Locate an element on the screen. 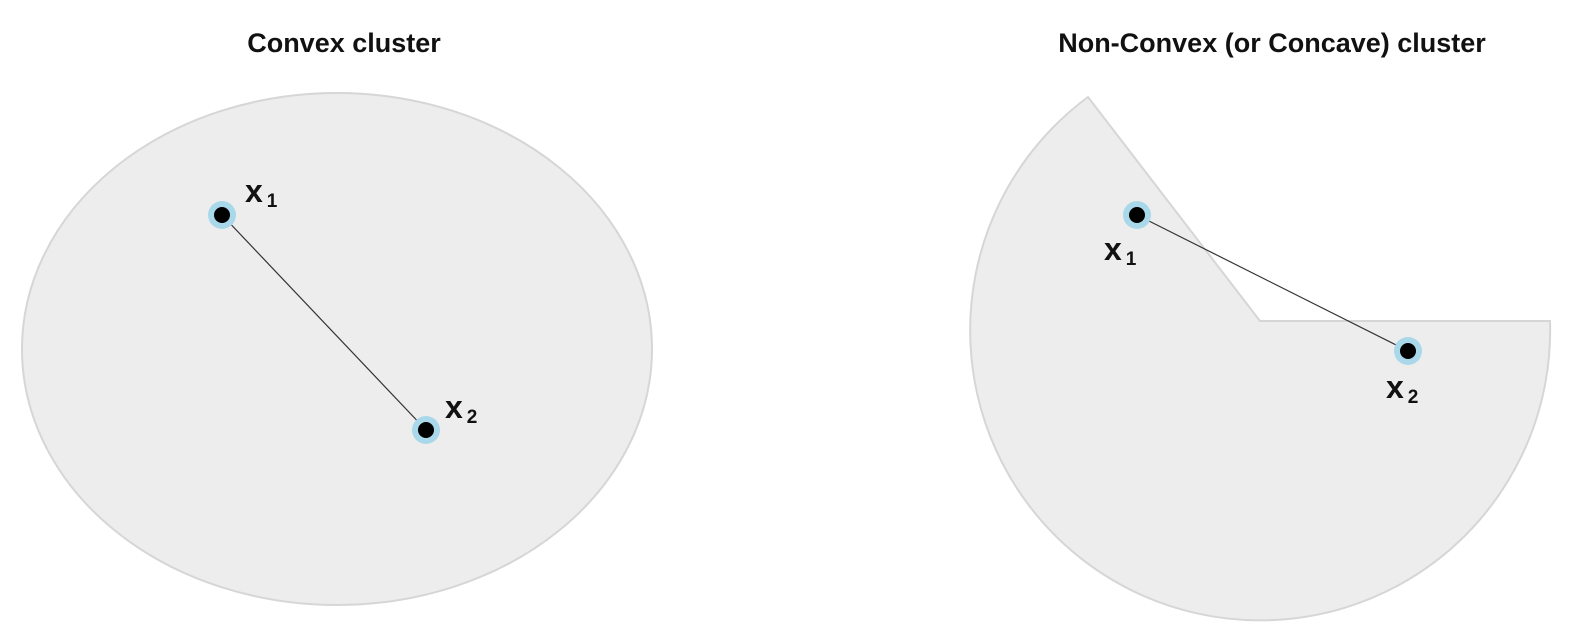 The image size is (1586, 637). nonconvex-point-x2 is located at coordinates (1408, 351).